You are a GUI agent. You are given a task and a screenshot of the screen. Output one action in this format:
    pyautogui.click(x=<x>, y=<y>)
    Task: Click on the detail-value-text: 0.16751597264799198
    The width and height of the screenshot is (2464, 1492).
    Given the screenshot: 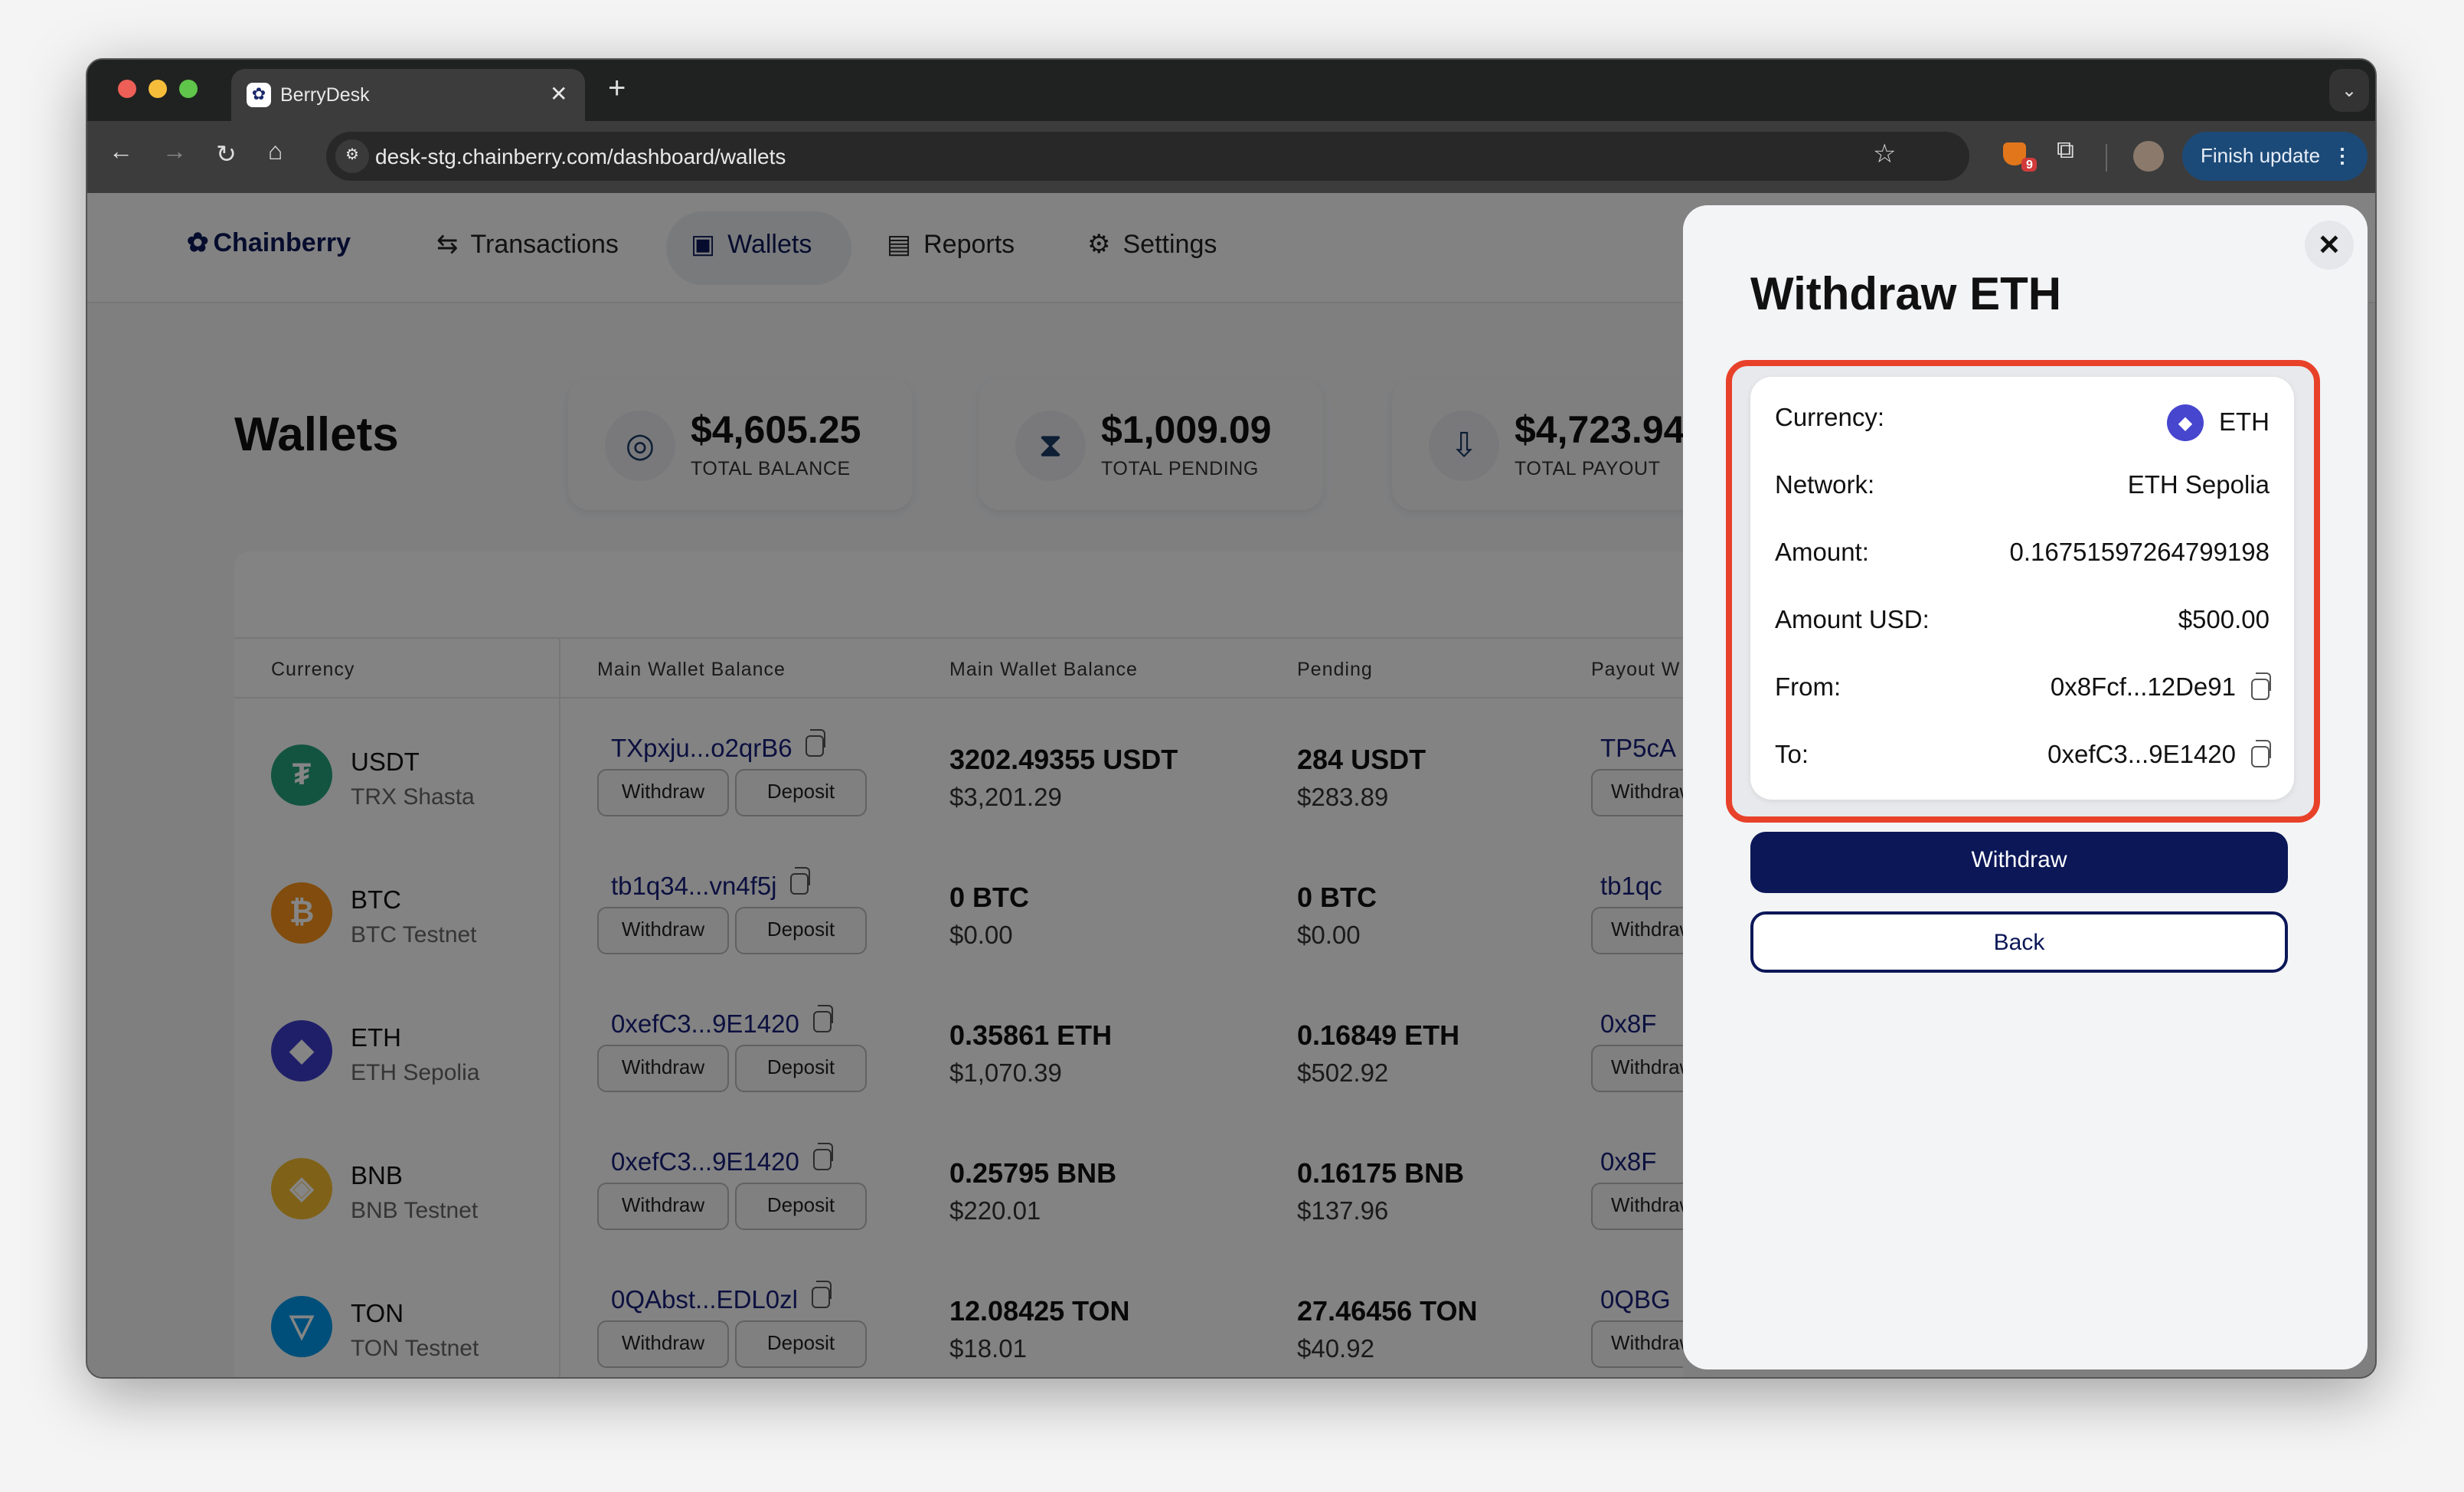 What is the action you would take?
    pyautogui.click(x=2139, y=553)
    